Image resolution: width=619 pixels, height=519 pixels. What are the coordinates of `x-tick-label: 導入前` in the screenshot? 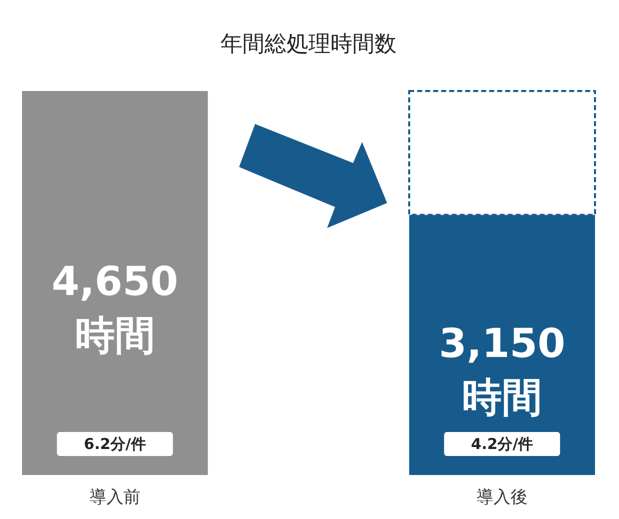 It's located at (114, 498).